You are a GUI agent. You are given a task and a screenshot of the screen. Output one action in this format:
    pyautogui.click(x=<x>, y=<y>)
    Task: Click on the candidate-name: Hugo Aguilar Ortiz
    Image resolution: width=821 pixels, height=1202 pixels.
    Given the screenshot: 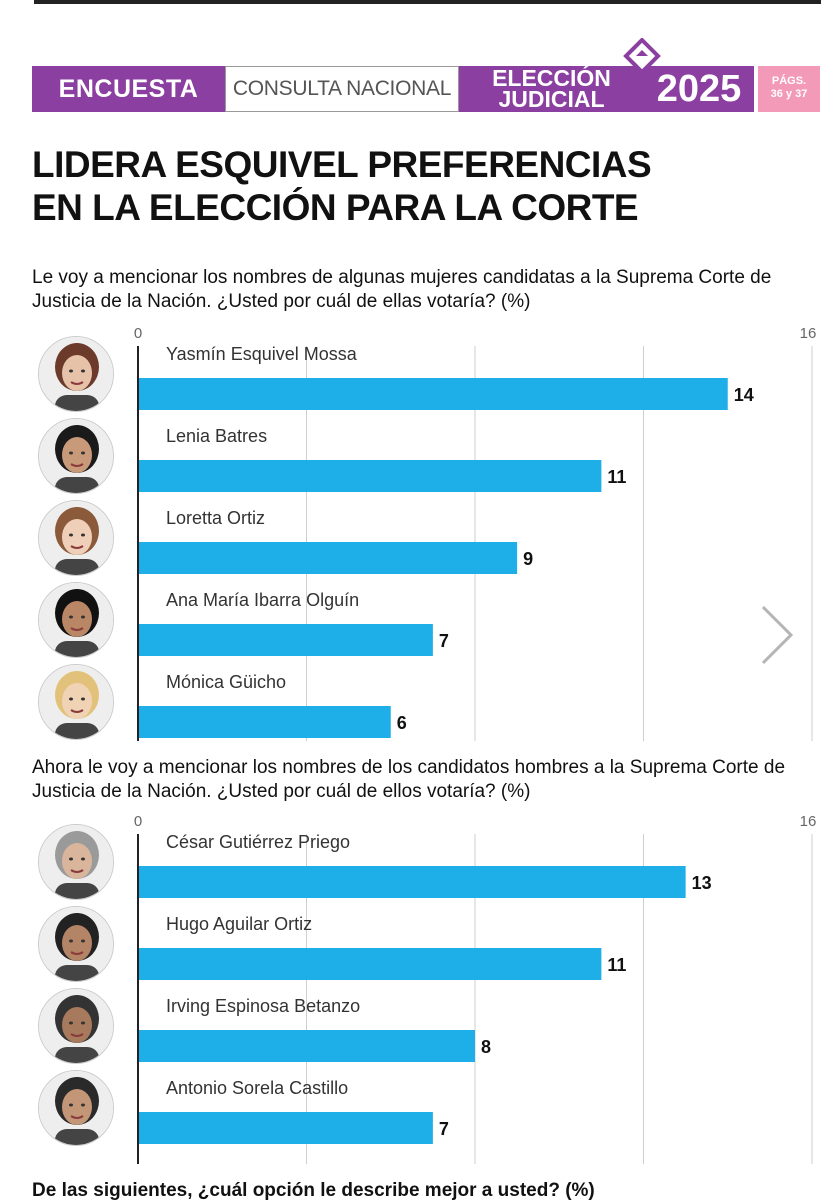 What is the action you would take?
    pyautogui.click(x=239, y=924)
    